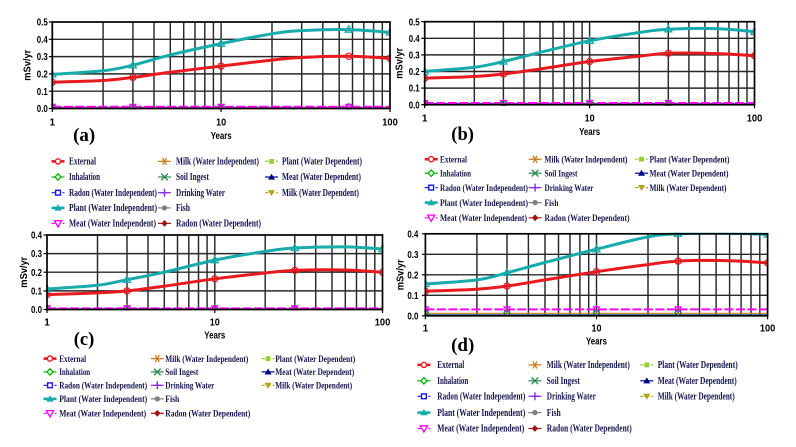 The height and width of the screenshot is (447, 796). What do you see at coordinates (84, 135) in the screenshot?
I see `svg-text: (a)` at bounding box center [84, 135].